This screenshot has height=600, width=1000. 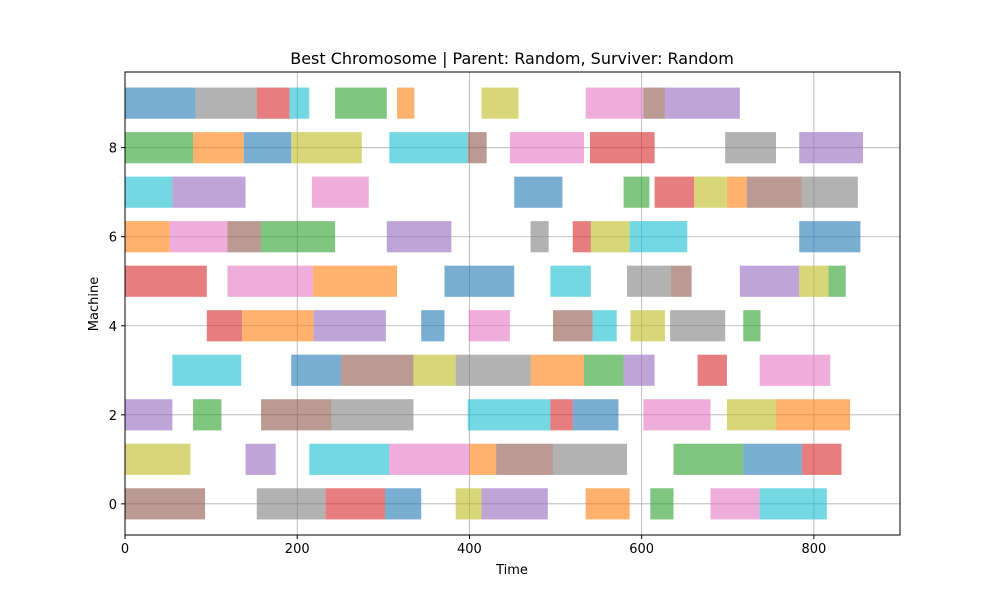 What do you see at coordinates (511, 570) in the screenshot?
I see `x-axis-label: Time` at bounding box center [511, 570].